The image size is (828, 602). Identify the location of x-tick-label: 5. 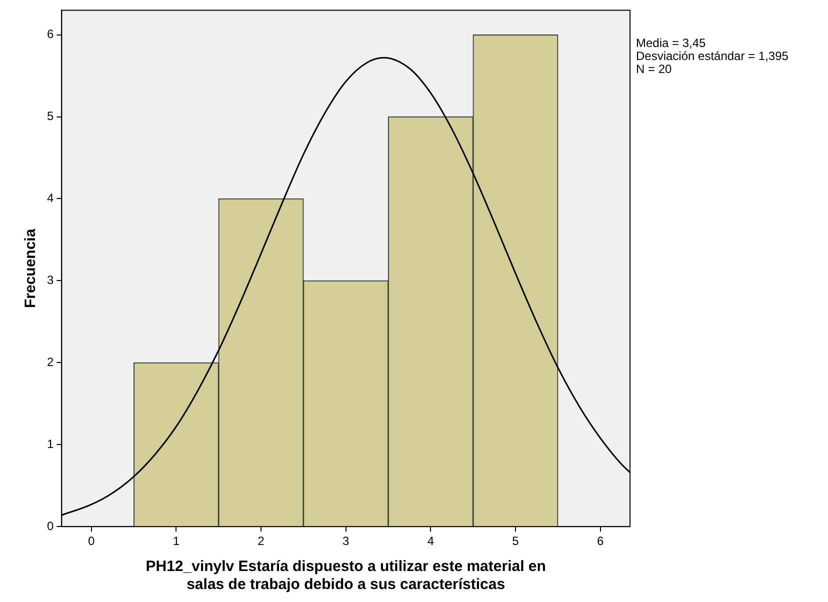
(516, 541).